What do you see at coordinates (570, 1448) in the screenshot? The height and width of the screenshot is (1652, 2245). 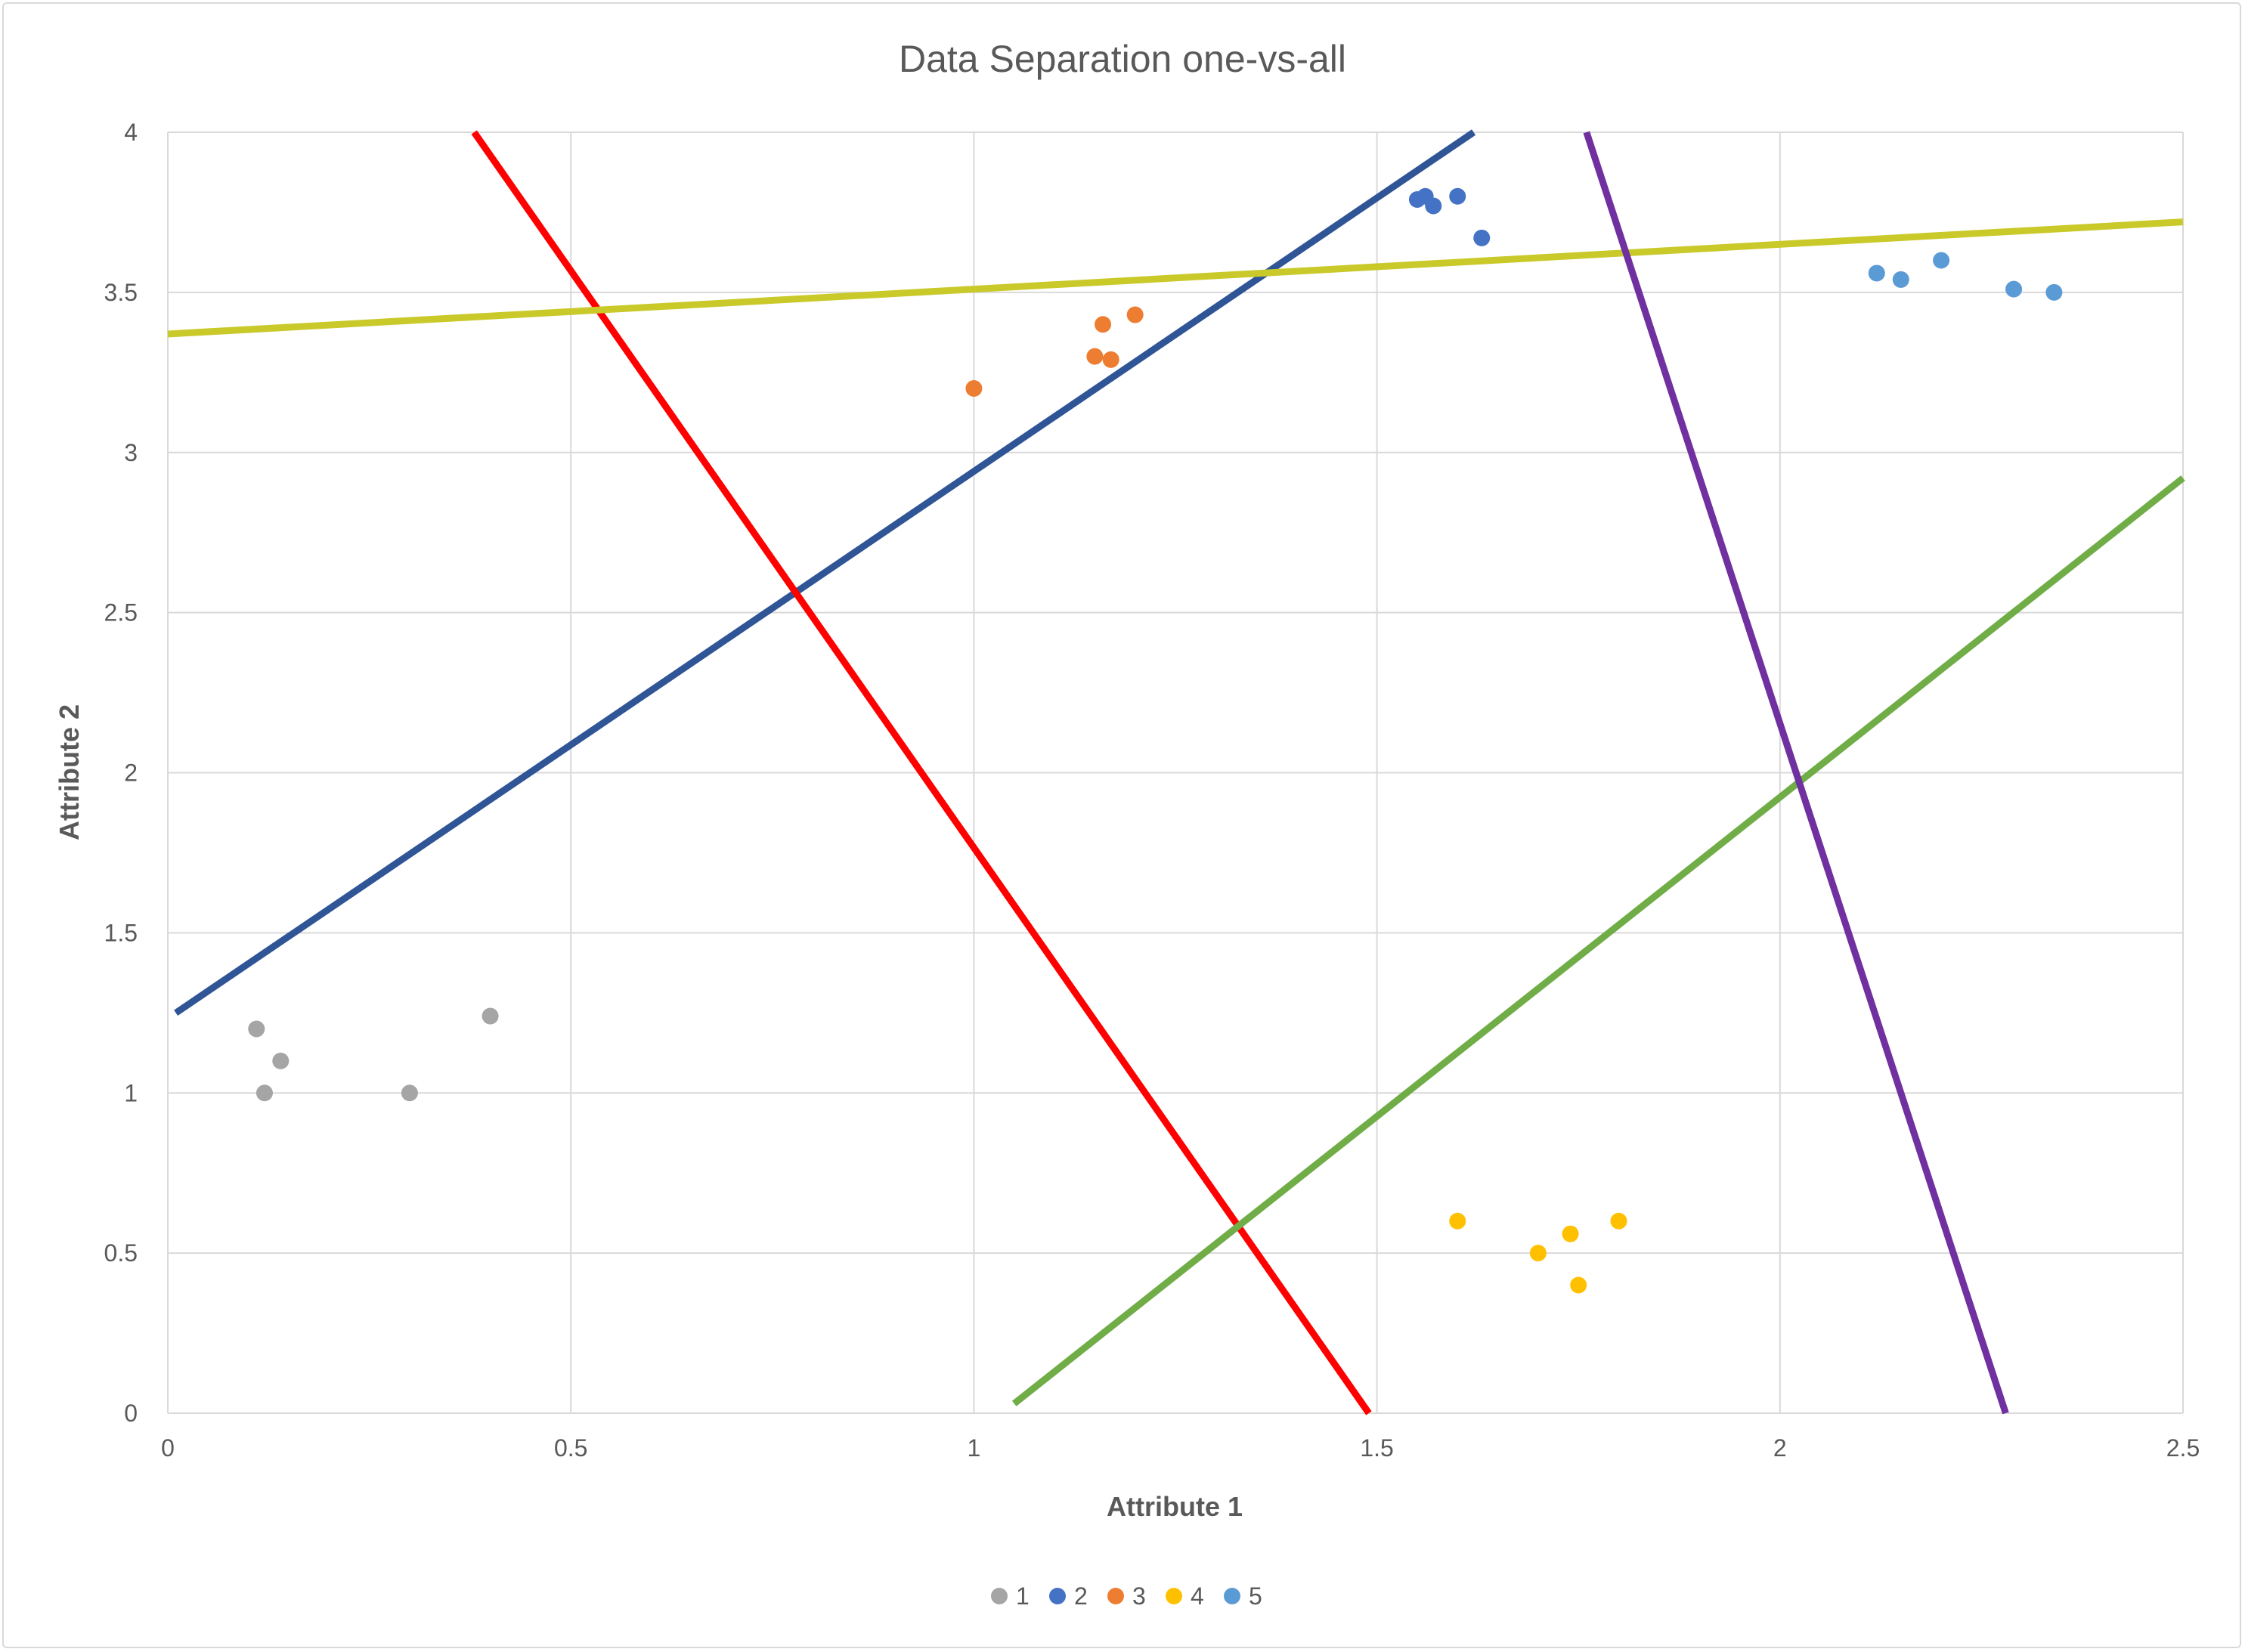 I see `x-tick-label: 0.5` at bounding box center [570, 1448].